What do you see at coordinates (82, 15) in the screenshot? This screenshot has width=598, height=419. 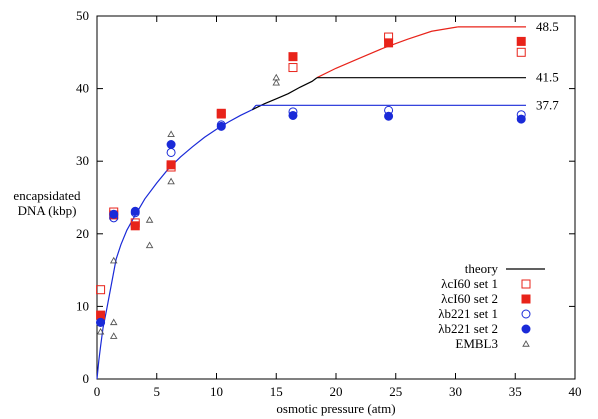 I see `y-tick-label: 50` at bounding box center [82, 15].